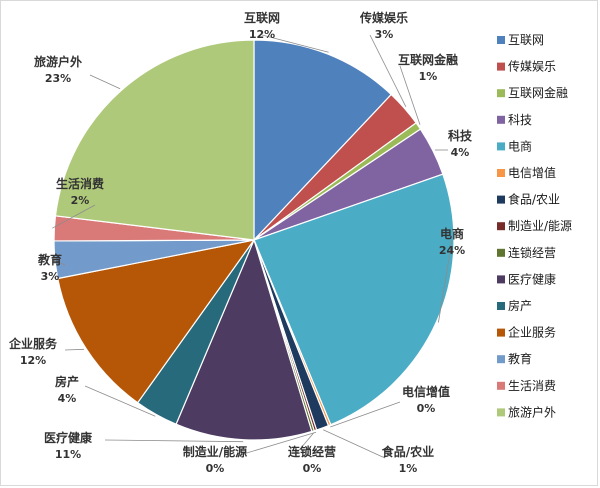 This screenshot has width=600, height=488. Describe the element at coordinates (215, 468) in the screenshot. I see `data-label-percent-7: 0%` at that location.